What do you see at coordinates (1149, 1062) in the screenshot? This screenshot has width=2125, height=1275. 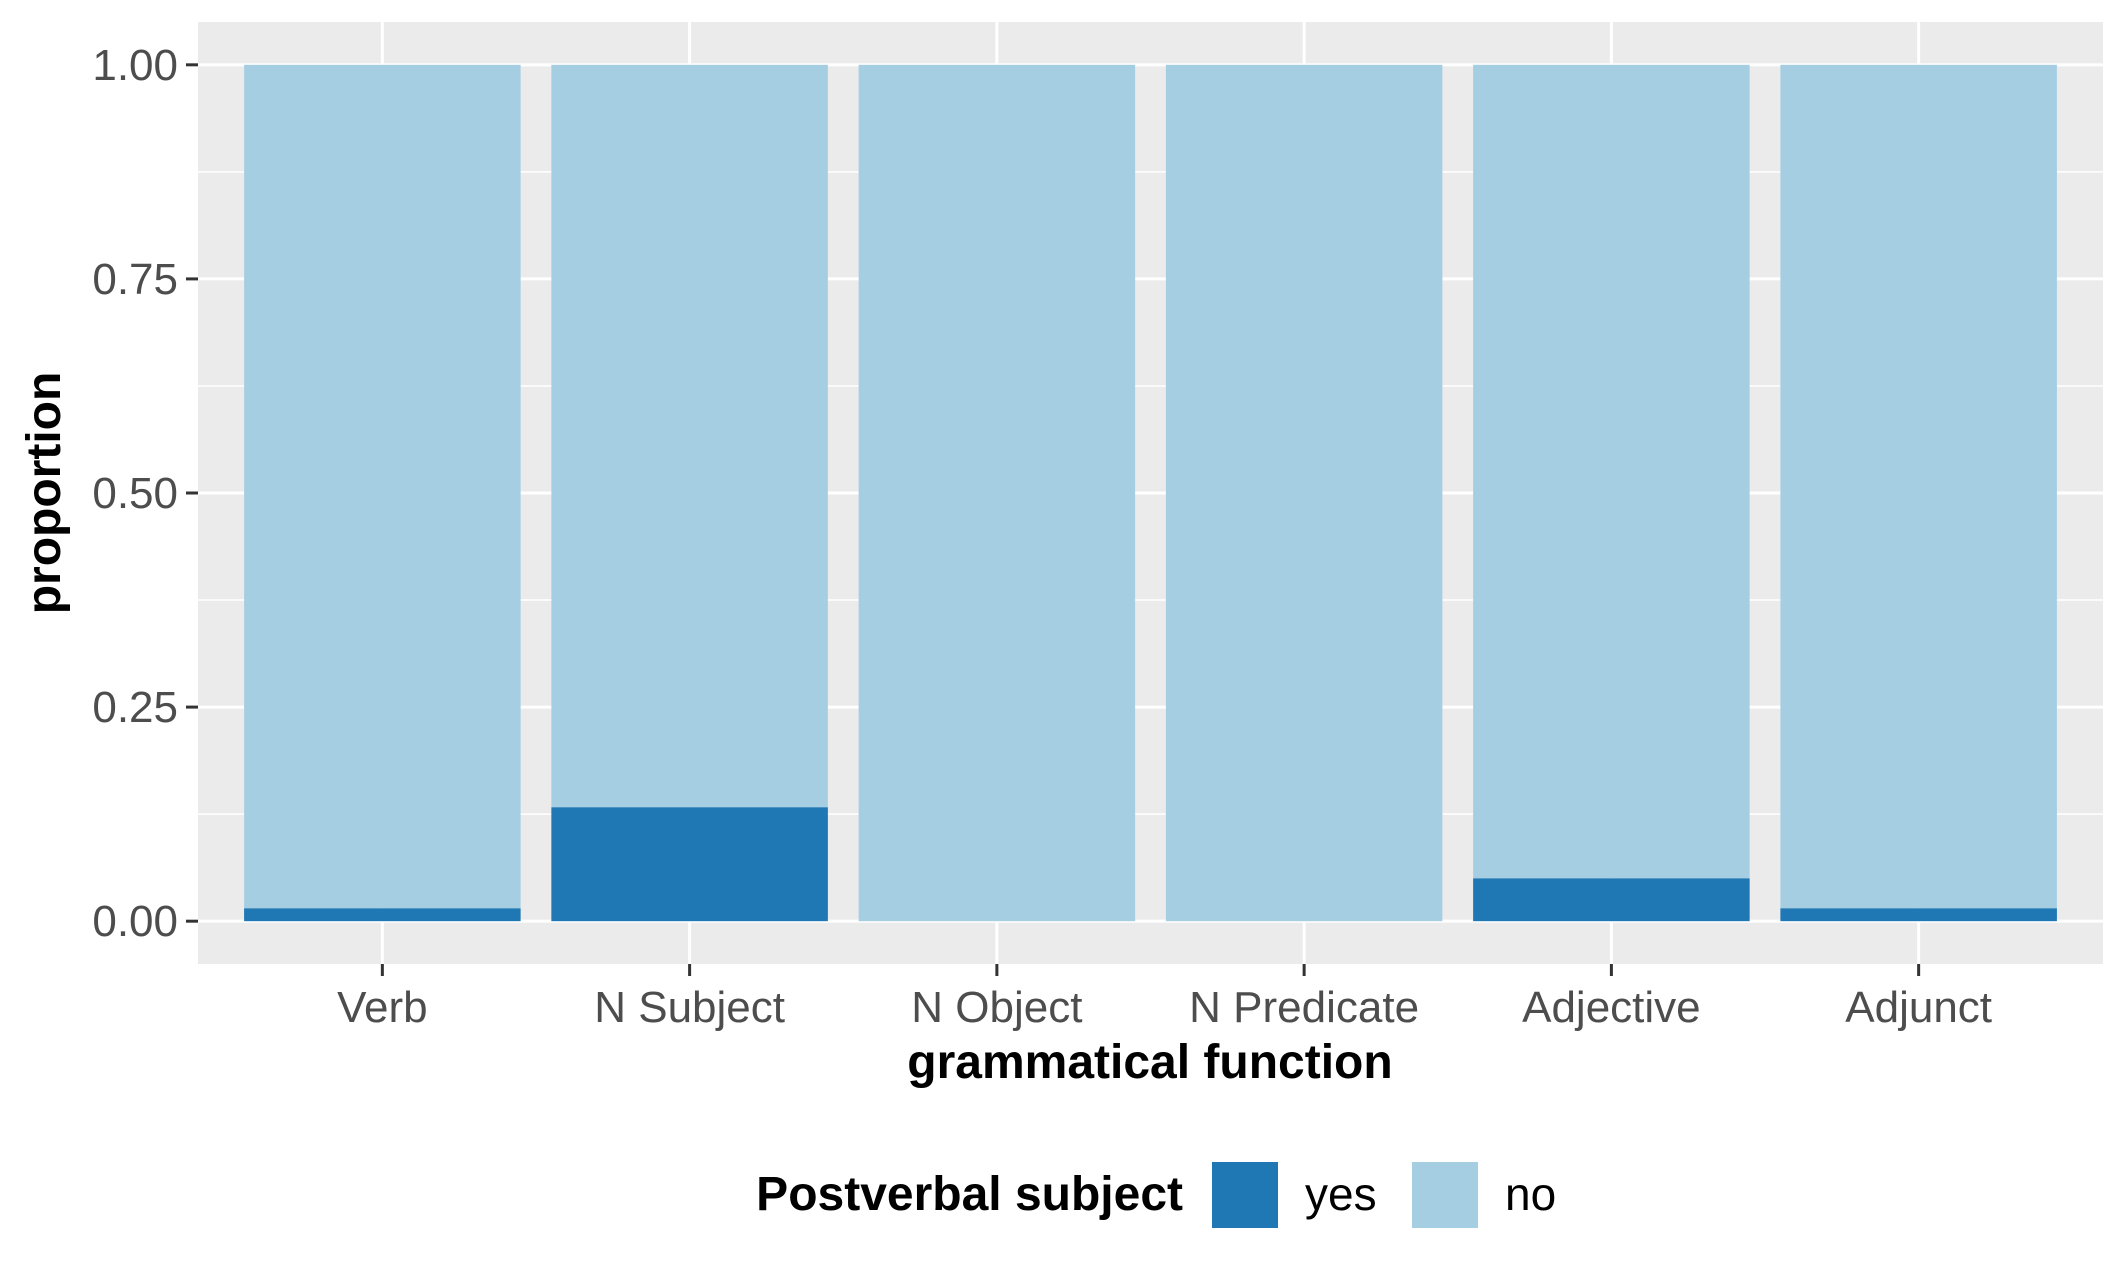 I see `x-axis-title: grammatical function` at bounding box center [1149, 1062].